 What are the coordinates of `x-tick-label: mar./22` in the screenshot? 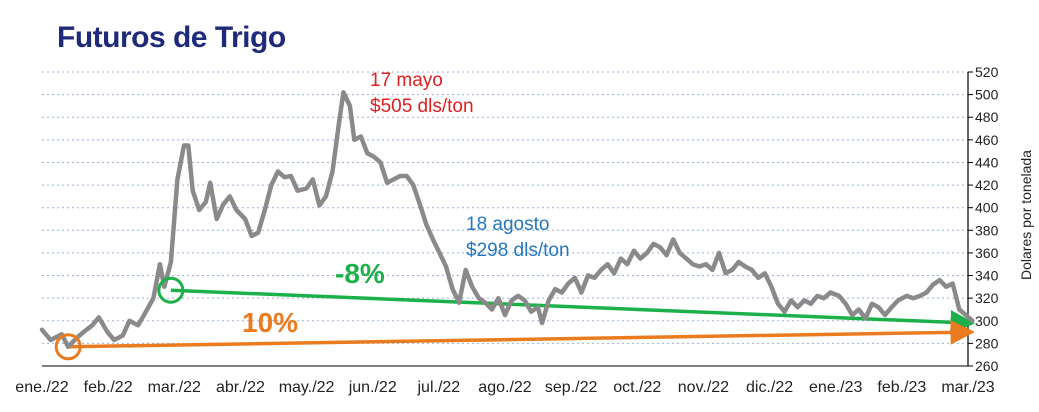 It's located at (174, 387).